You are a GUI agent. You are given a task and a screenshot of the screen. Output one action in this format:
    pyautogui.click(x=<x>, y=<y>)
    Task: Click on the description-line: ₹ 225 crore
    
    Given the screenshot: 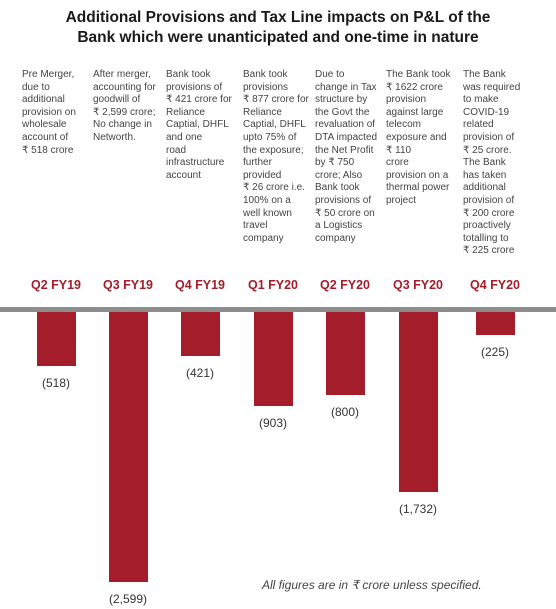 What is the action you would take?
    pyautogui.click(x=489, y=251)
    